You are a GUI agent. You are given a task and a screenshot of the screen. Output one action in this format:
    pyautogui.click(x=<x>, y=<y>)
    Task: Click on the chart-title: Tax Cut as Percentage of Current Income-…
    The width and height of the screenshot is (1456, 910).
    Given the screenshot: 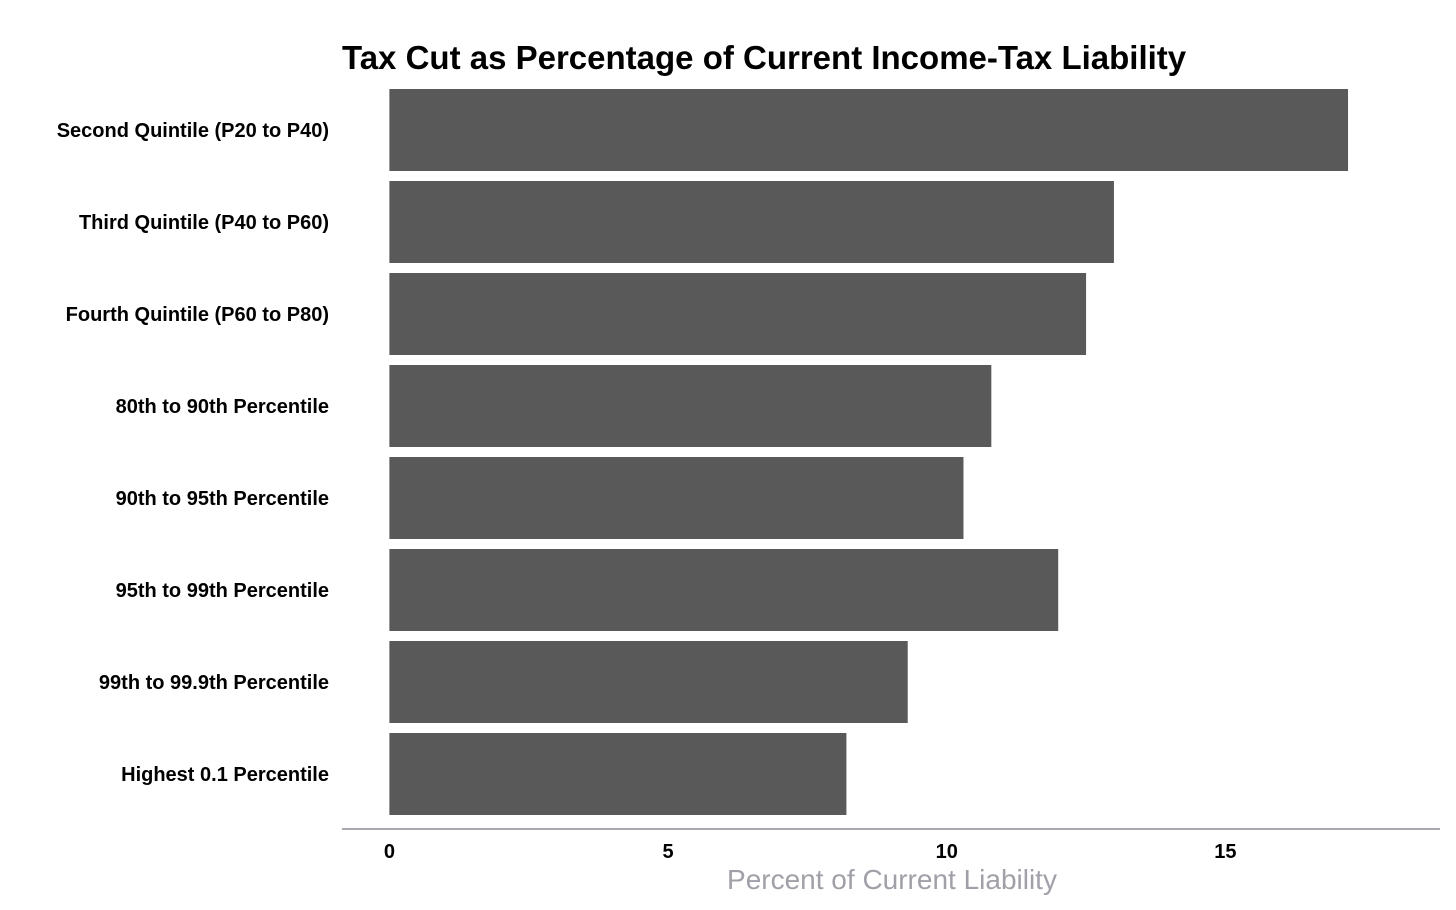 What is the action you would take?
    pyautogui.click(x=764, y=57)
    